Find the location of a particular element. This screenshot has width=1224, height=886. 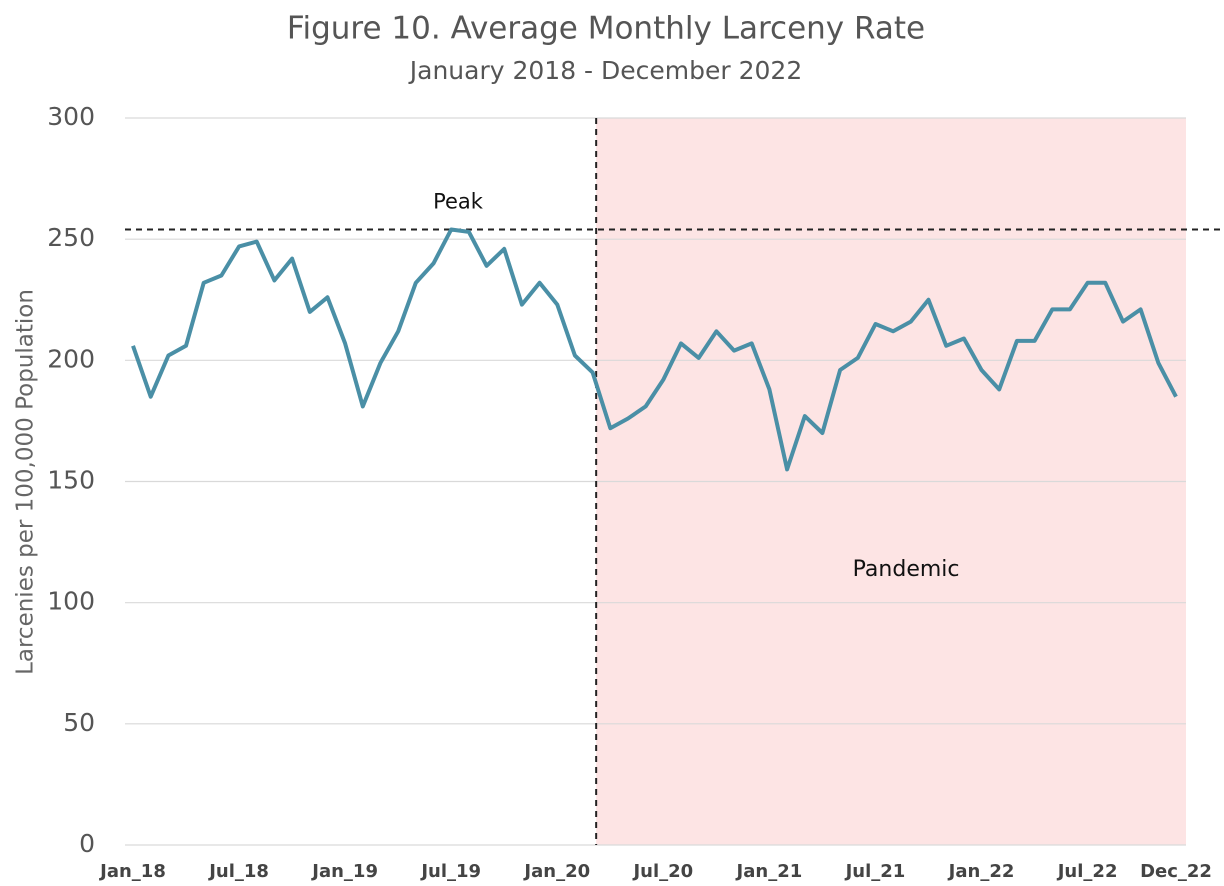

x-tick-label: Jan_18 is located at coordinates (132, 871).